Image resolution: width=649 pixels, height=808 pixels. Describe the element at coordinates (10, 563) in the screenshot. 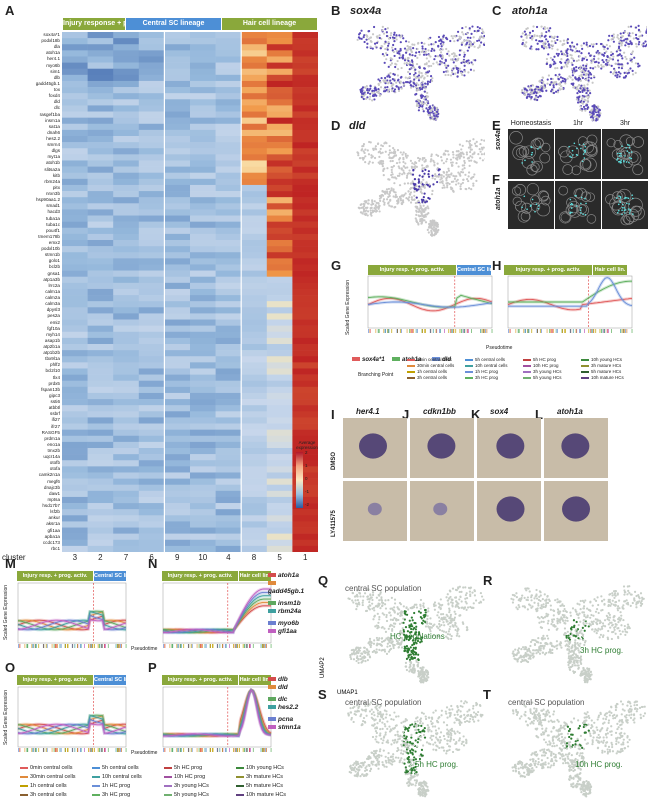

I see `panel-label-M: M` at that location.